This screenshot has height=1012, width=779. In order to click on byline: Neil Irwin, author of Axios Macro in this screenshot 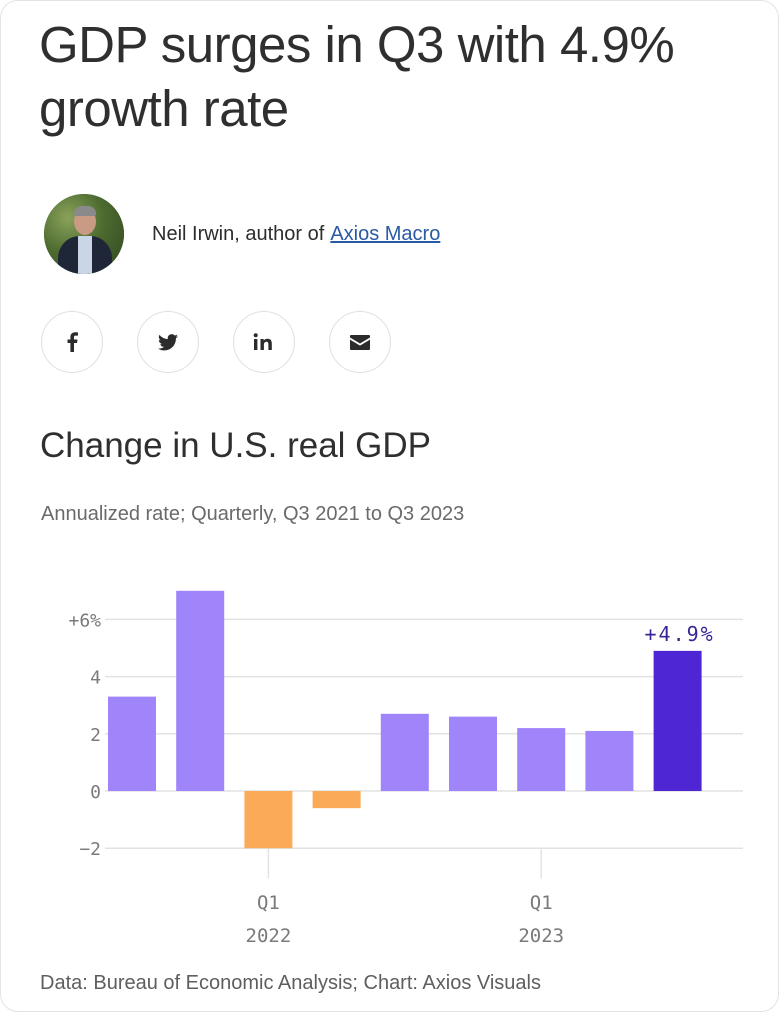, I will do `click(242, 234)`.